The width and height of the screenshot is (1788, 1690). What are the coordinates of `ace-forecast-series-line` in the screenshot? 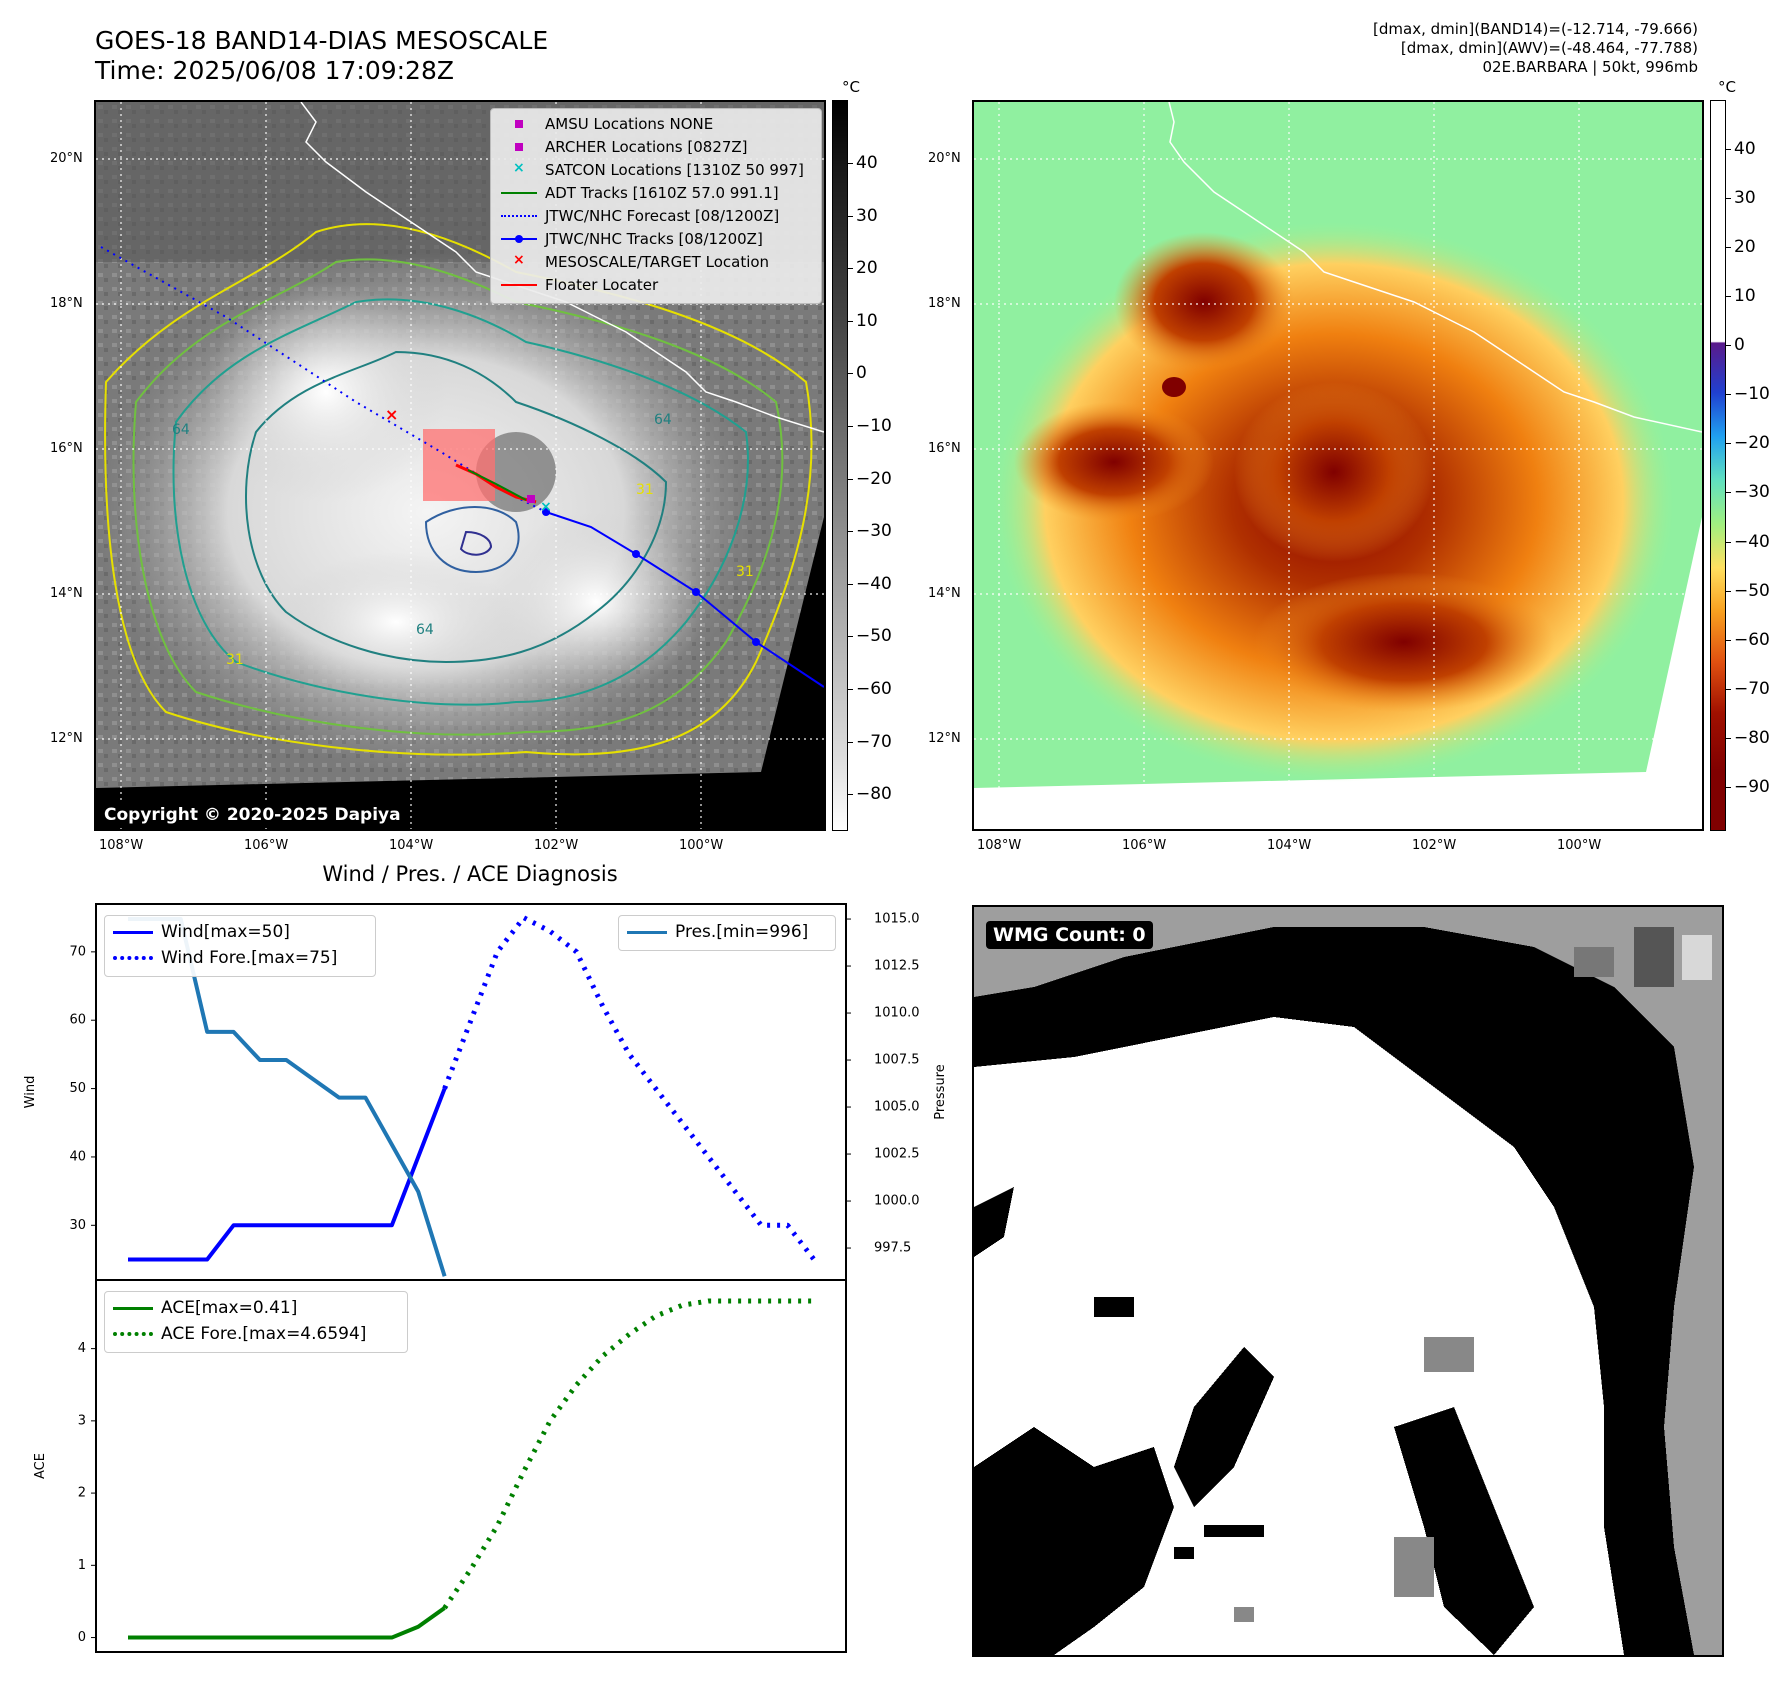 It's located at (628, 1454).